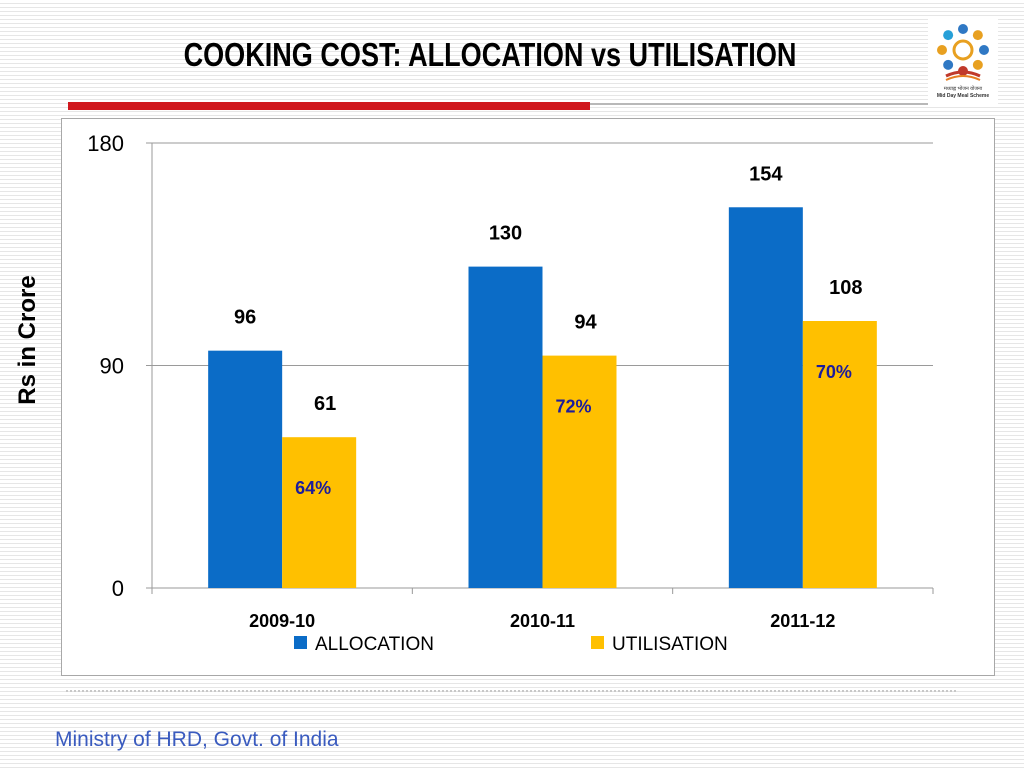 This screenshot has width=1024, height=768. What do you see at coordinates (511, 691) in the screenshot?
I see `footer-divider` at bounding box center [511, 691].